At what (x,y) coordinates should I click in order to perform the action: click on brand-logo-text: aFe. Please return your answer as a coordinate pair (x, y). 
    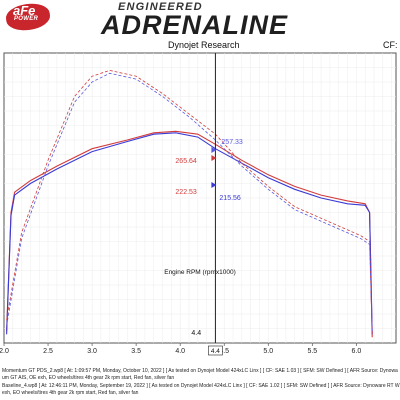
    Looking at the image, I should click on (24, 10).